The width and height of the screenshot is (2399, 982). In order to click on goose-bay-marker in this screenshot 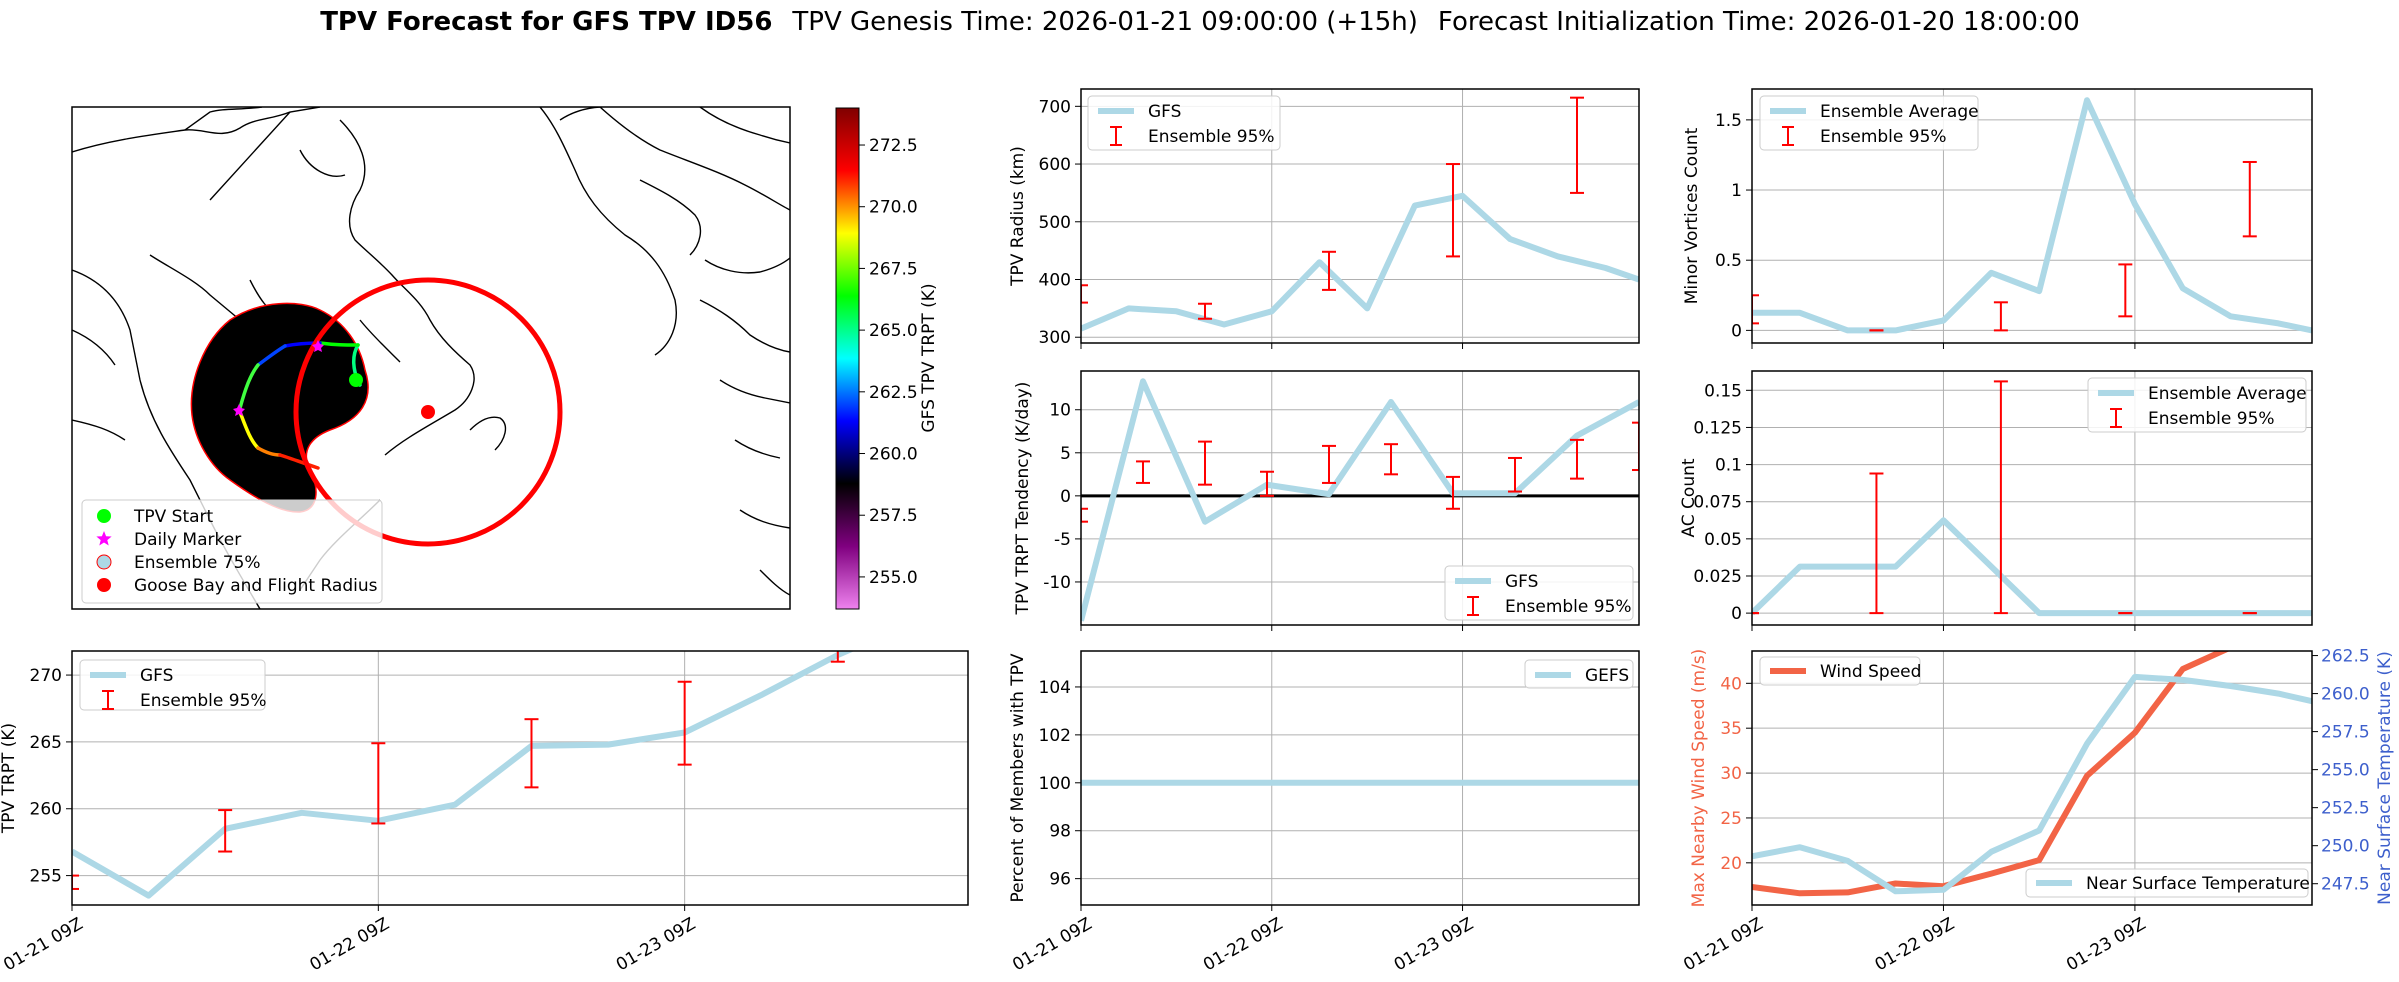, I will do `click(428, 412)`.